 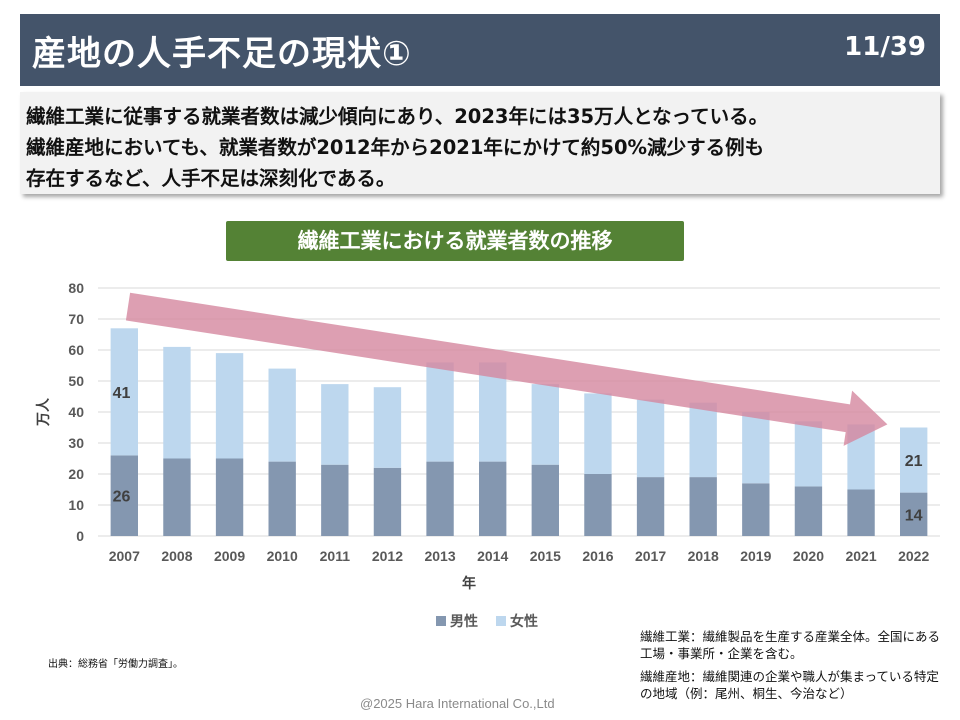 What do you see at coordinates (76, 288) in the screenshot?
I see `y-tick-label: 80` at bounding box center [76, 288].